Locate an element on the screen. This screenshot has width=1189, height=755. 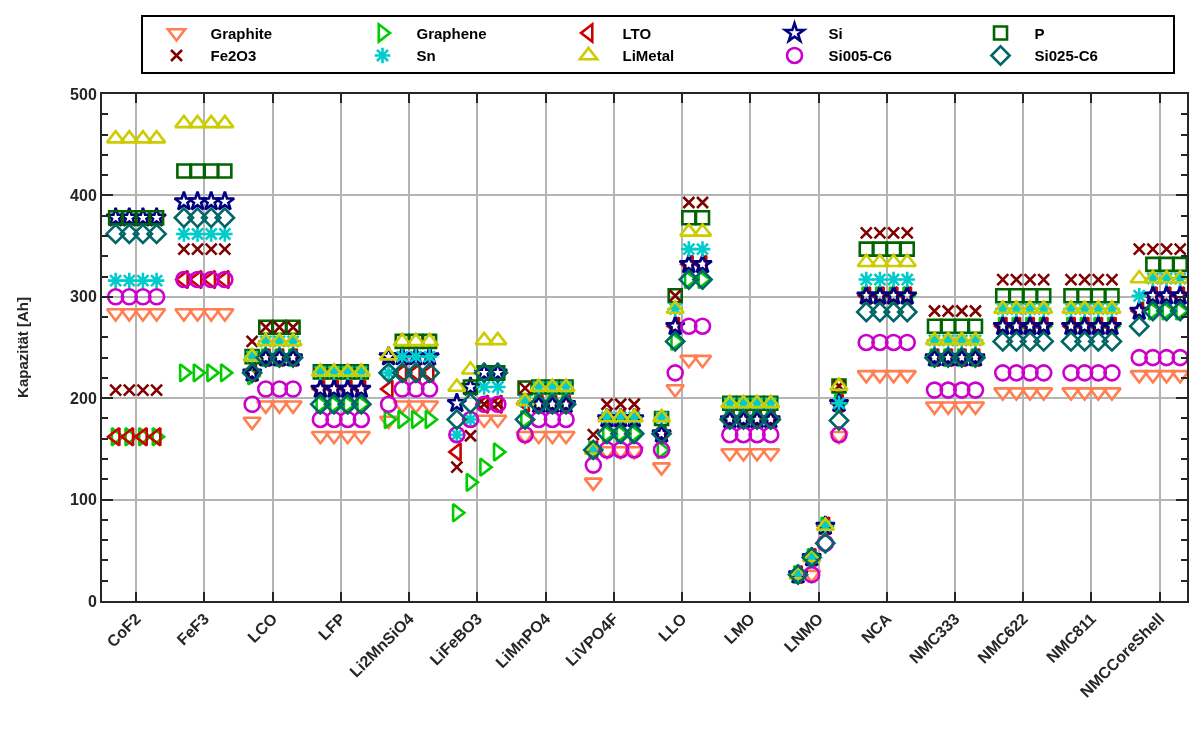
y-tick-label: 0 is located at coordinates (92, 601).